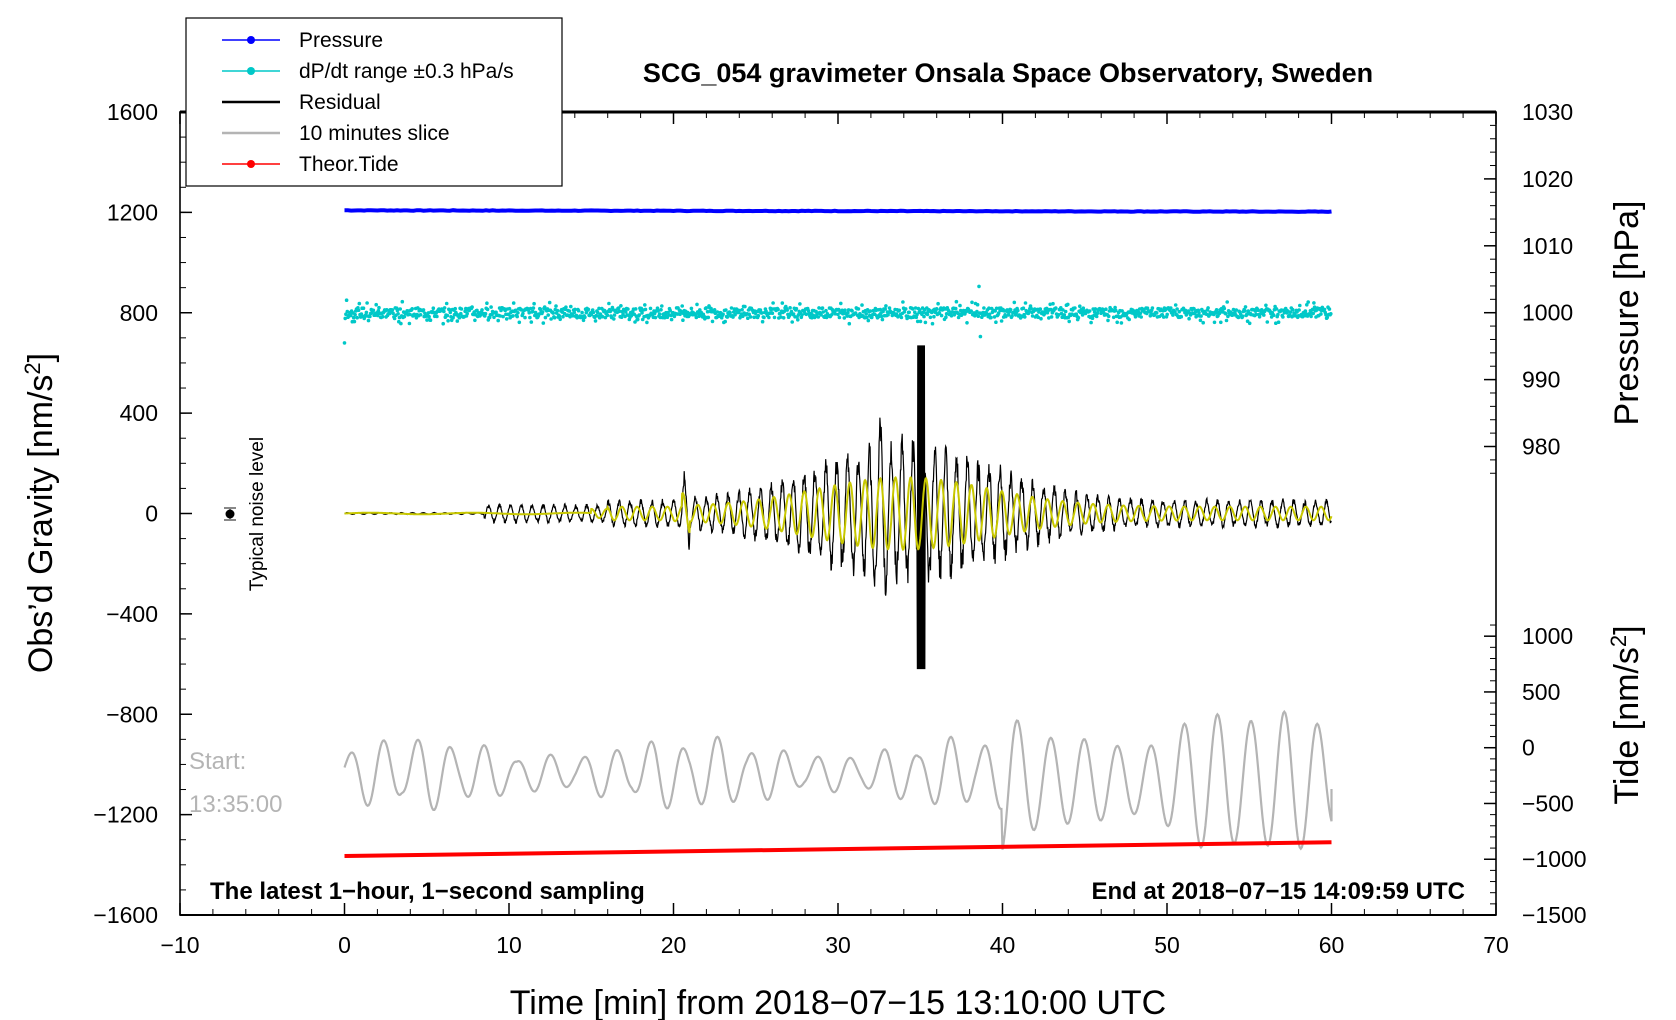 This screenshot has height=1020, width=1676. What do you see at coordinates (1547, 313) in the screenshot?
I see `pressure-tick-label: 1000` at bounding box center [1547, 313].